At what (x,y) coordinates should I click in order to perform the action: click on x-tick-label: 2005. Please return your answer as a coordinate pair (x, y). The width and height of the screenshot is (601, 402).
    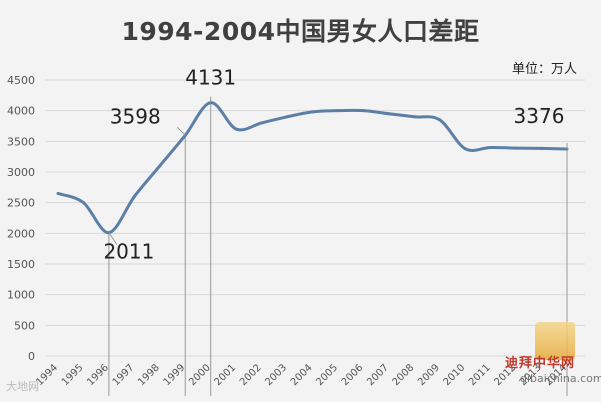
    Looking at the image, I should click on (327, 375).